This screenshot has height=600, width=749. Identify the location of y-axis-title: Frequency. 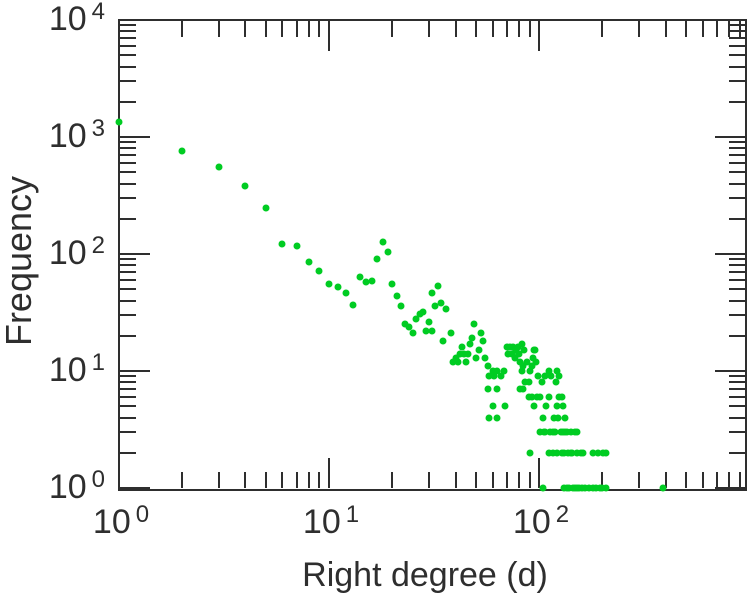
(19, 261).